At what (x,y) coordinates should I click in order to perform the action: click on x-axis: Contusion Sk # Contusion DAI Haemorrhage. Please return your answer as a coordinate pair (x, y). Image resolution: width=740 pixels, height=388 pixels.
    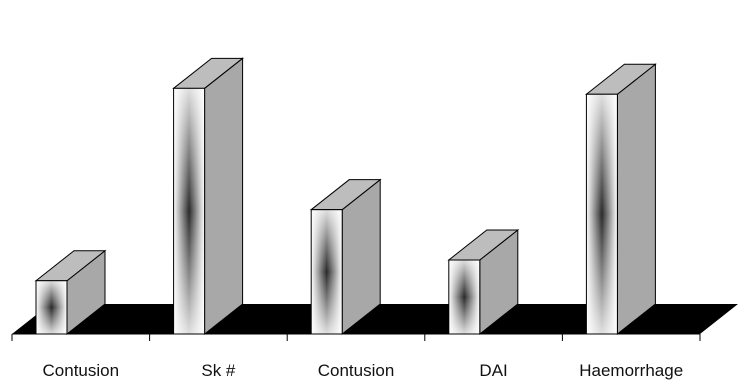
    Looking at the image, I should click on (356, 356).